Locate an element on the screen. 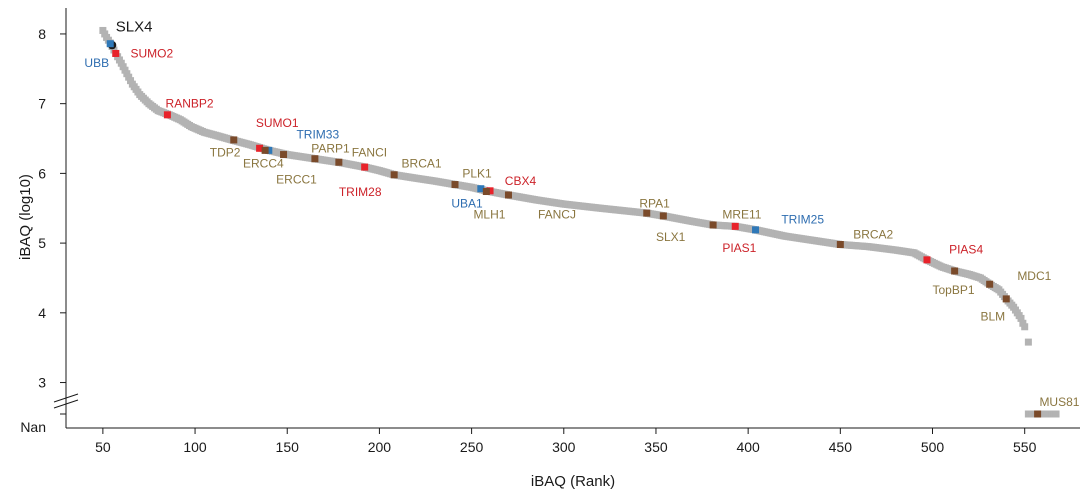  x-tick-label: 450 is located at coordinates (841, 447).